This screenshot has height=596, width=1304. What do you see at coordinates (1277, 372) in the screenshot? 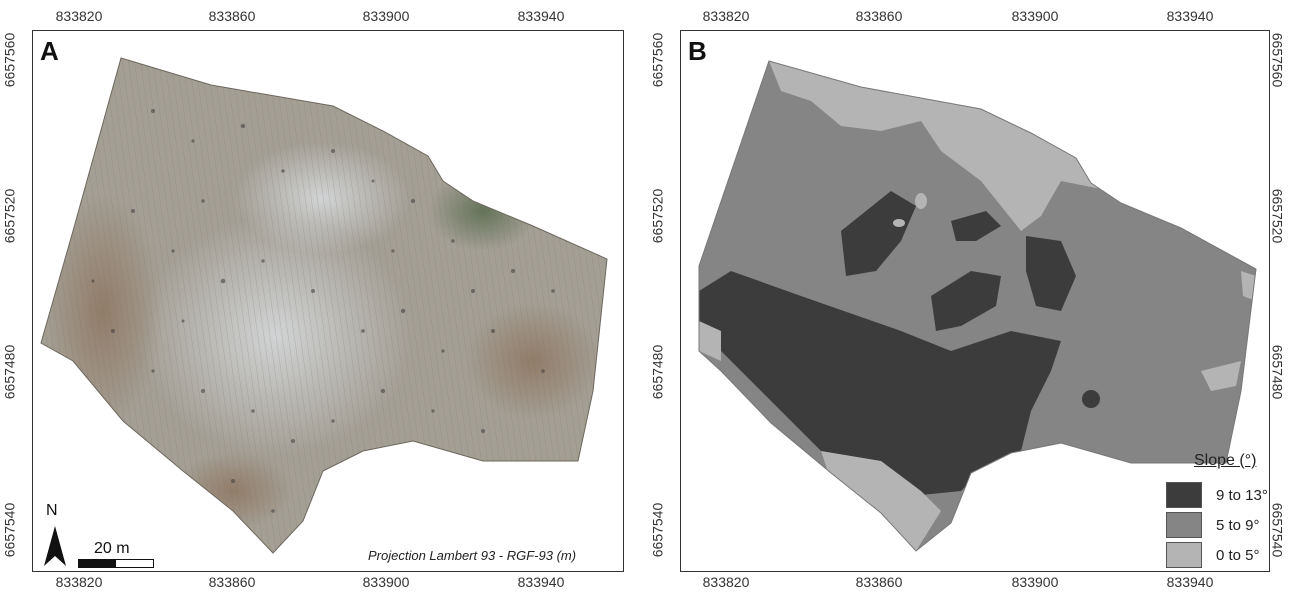
I see `right-tick-label: 6657480` at bounding box center [1277, 372].